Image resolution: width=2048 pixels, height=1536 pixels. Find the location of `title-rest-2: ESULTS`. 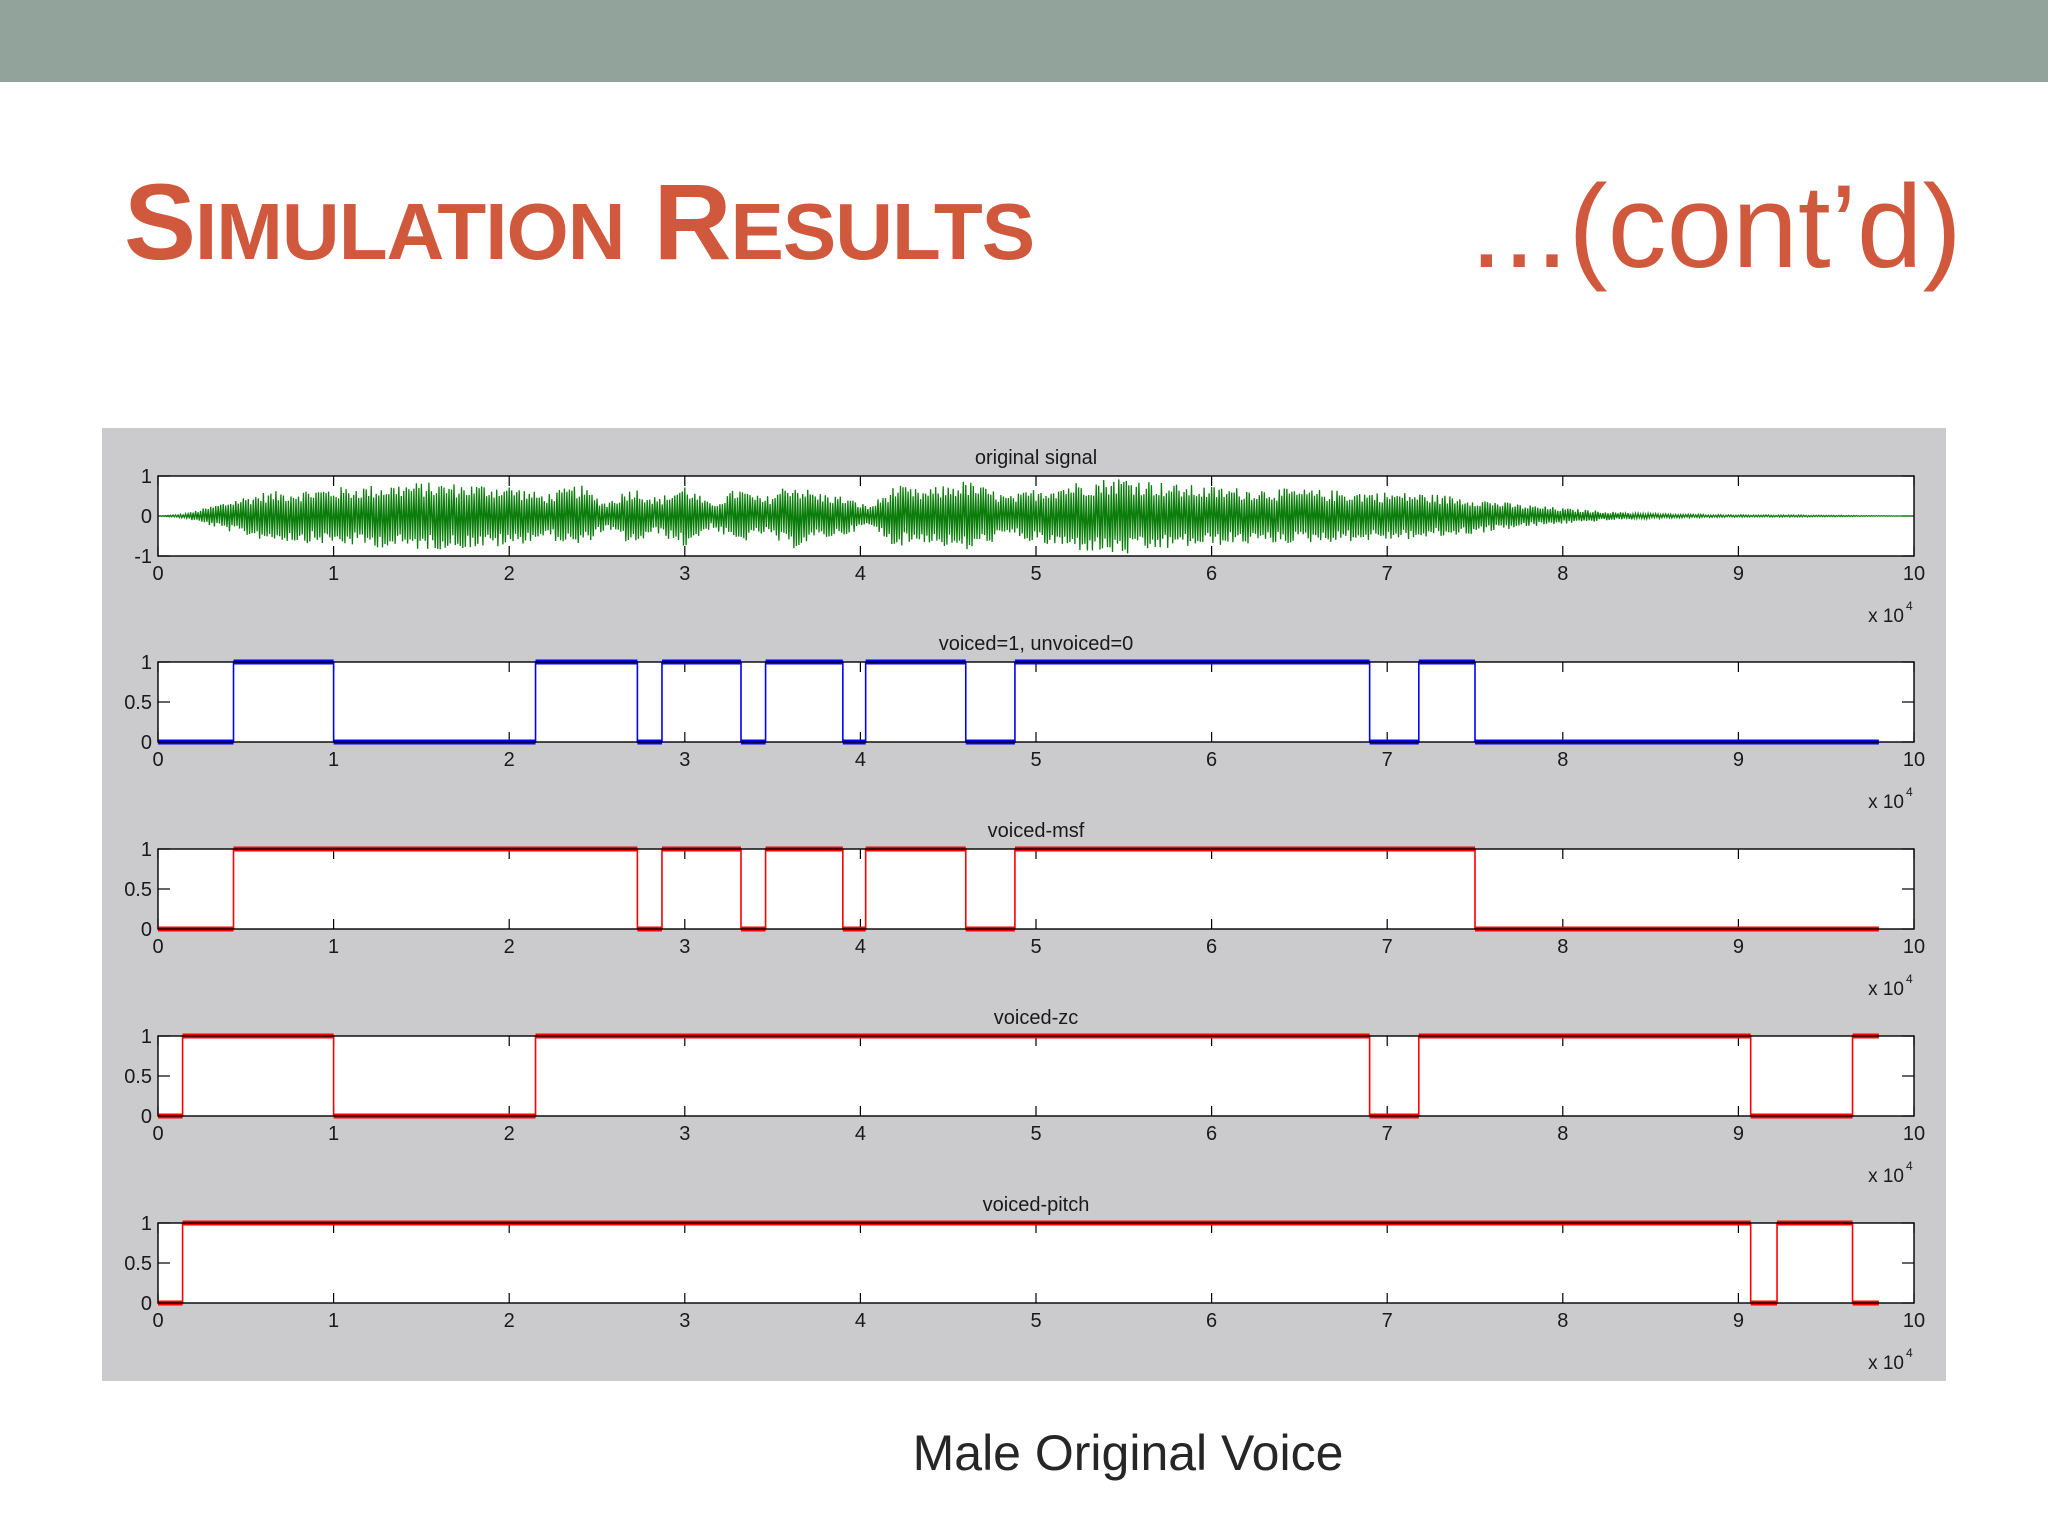

title-rest-2: ESULTS is located at coordinates (883, 231).